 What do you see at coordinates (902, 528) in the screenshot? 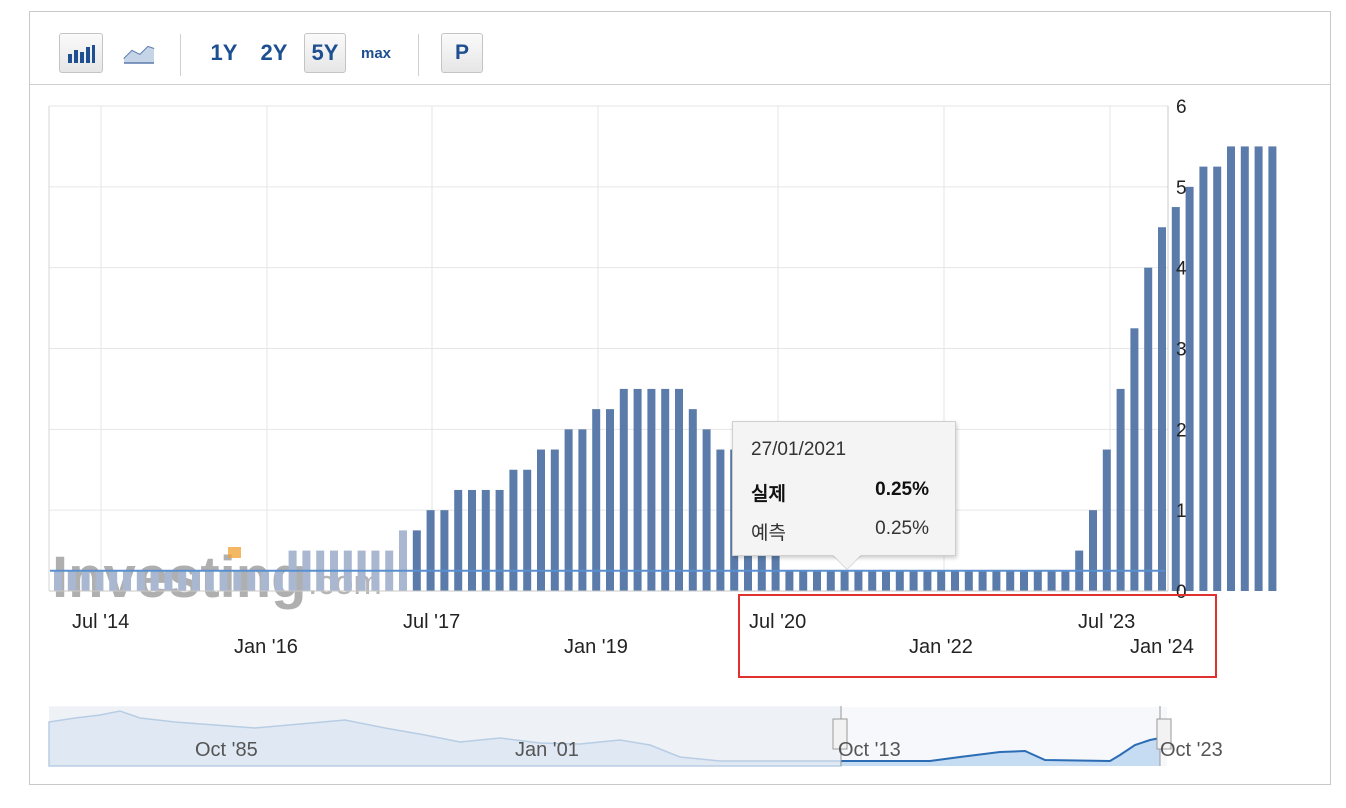
I see `tooltip-forecast-value: 0.25%` at bounding box center [902, 528].